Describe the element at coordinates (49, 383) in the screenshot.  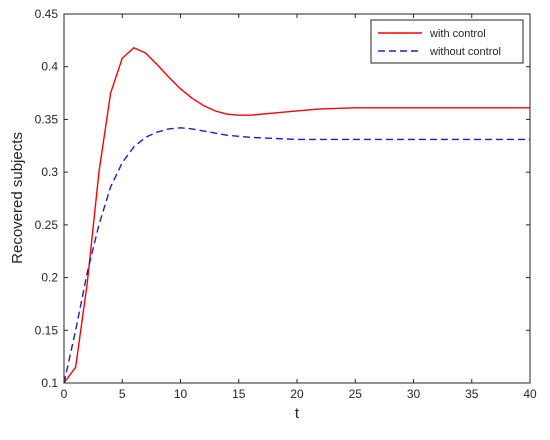
I see `y-tick-label: 0.1` at that location.